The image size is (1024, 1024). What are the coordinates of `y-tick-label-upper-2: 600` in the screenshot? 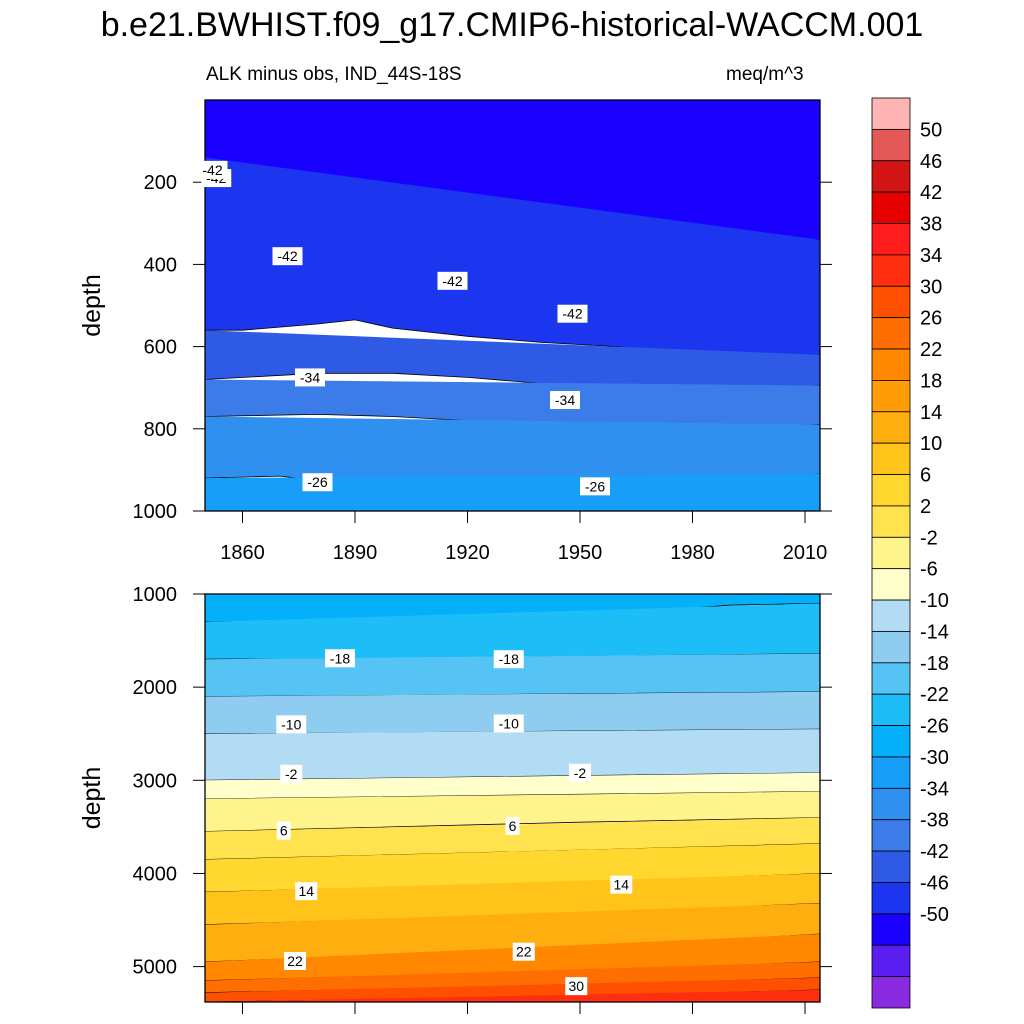 It's located at (160, 348).